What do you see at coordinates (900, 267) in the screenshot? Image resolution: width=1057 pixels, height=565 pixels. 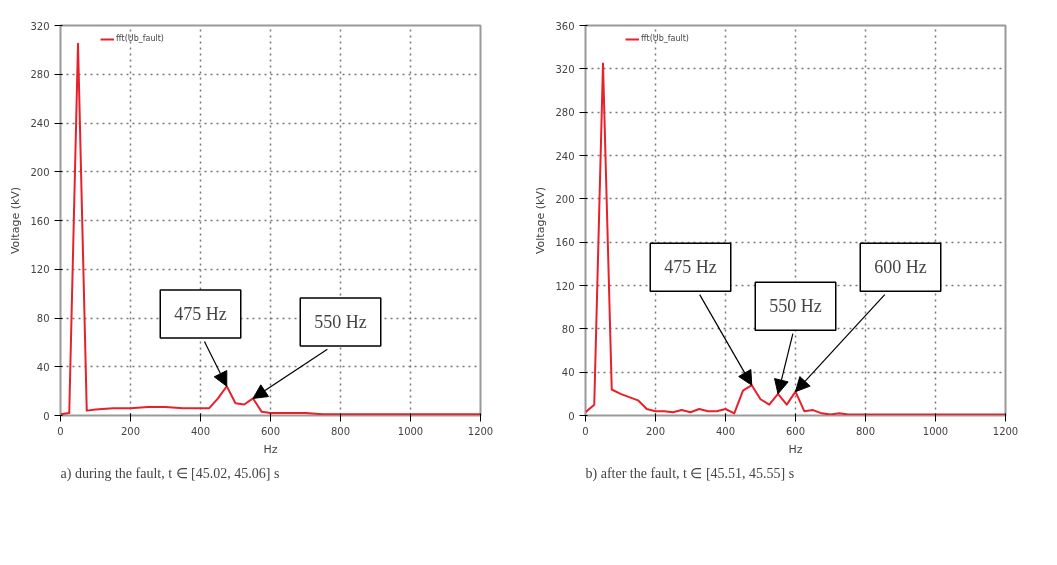 I see `annotation: 600 Hz` at bounding box center [900, 267].